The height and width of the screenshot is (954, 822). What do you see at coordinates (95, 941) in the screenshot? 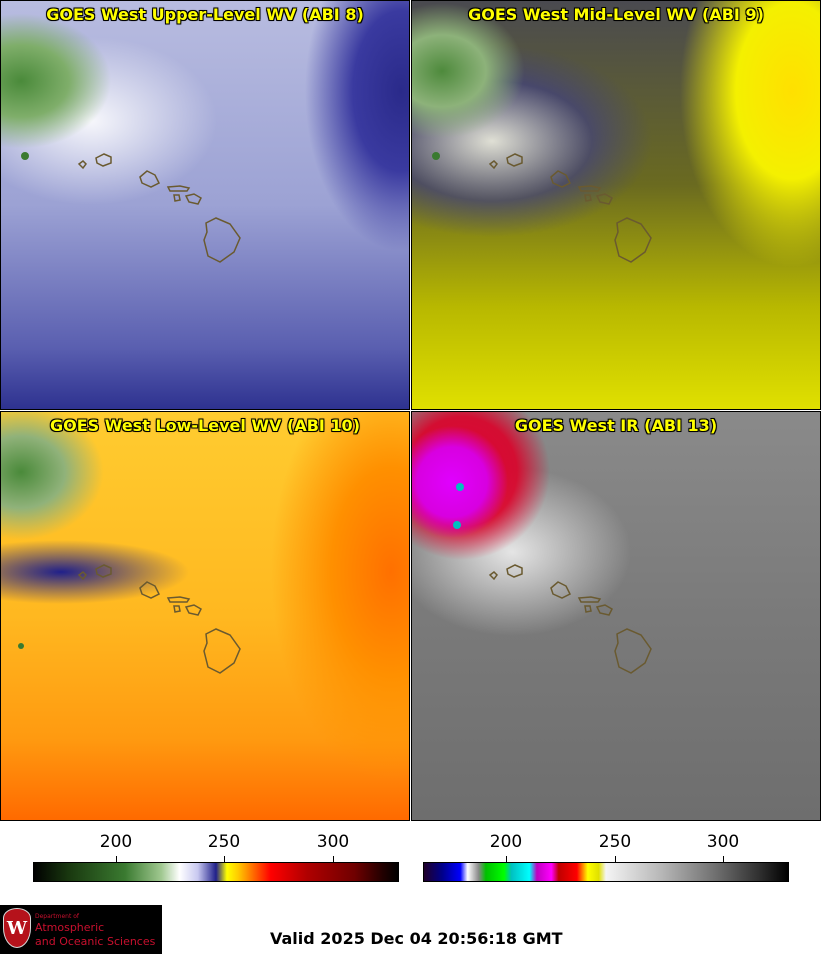
I see `logo-line2: and Oceanic Sciences` at bounding box center [95, 941].